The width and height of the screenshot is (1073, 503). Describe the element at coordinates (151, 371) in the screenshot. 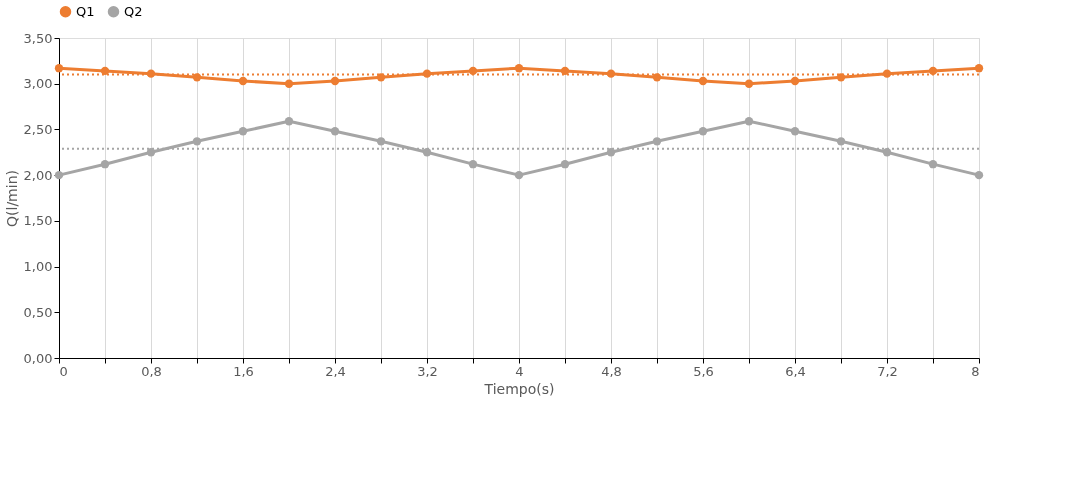

I see `x-tick-label: 0,8` at that location.